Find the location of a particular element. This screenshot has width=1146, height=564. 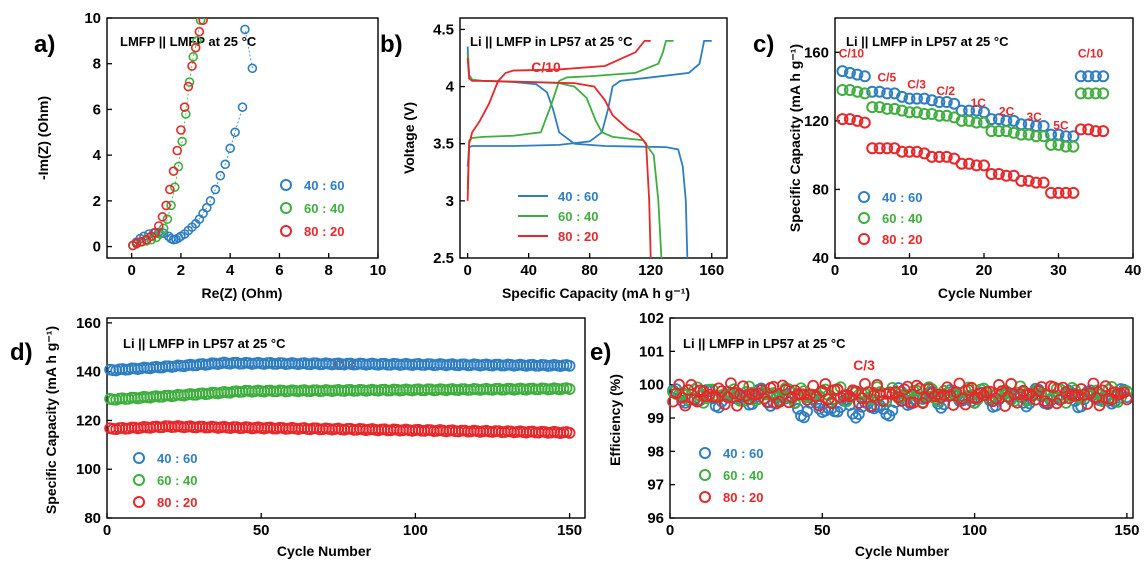

panel-c-y-axis-label: Specific Capacity (mA h g⁻¹) is located at coordinates (795, 138).